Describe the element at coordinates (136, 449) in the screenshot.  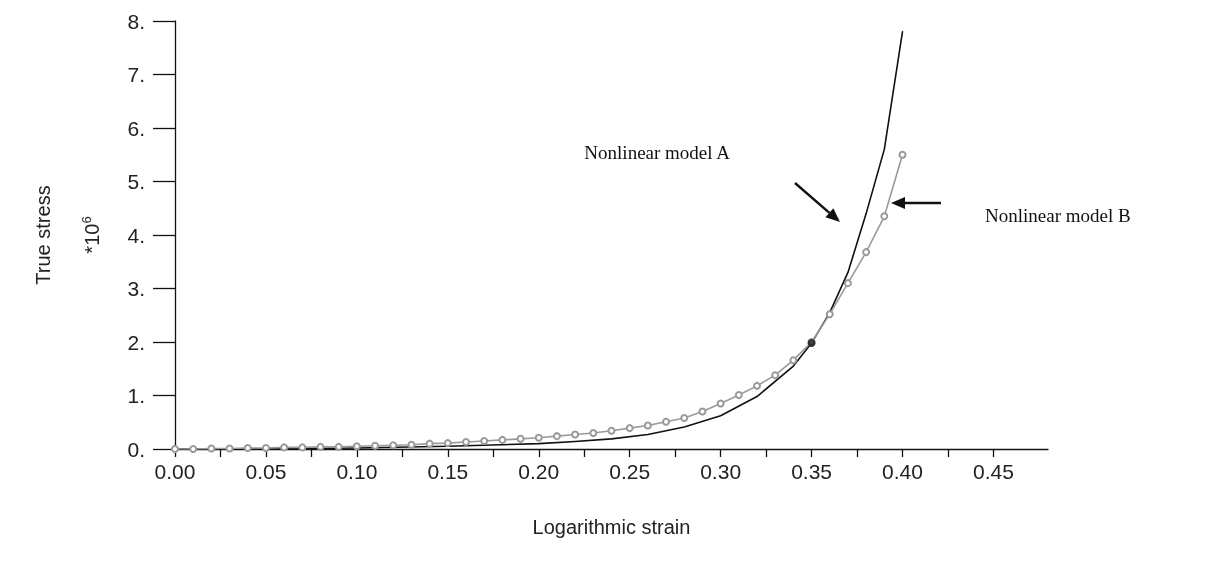
I see `y-tick-label: 0.` at that location.